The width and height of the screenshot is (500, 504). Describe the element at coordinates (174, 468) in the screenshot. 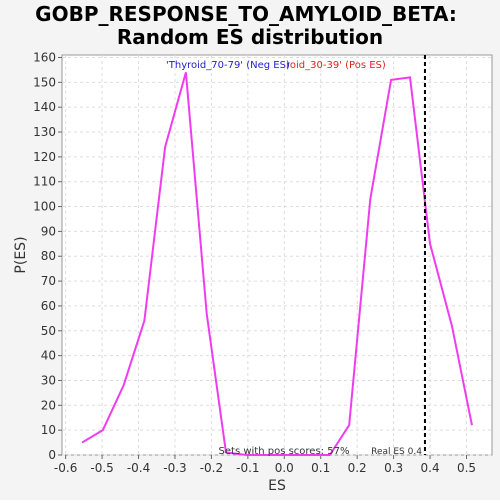

I see `x-tick-label: -0.3` at that location.